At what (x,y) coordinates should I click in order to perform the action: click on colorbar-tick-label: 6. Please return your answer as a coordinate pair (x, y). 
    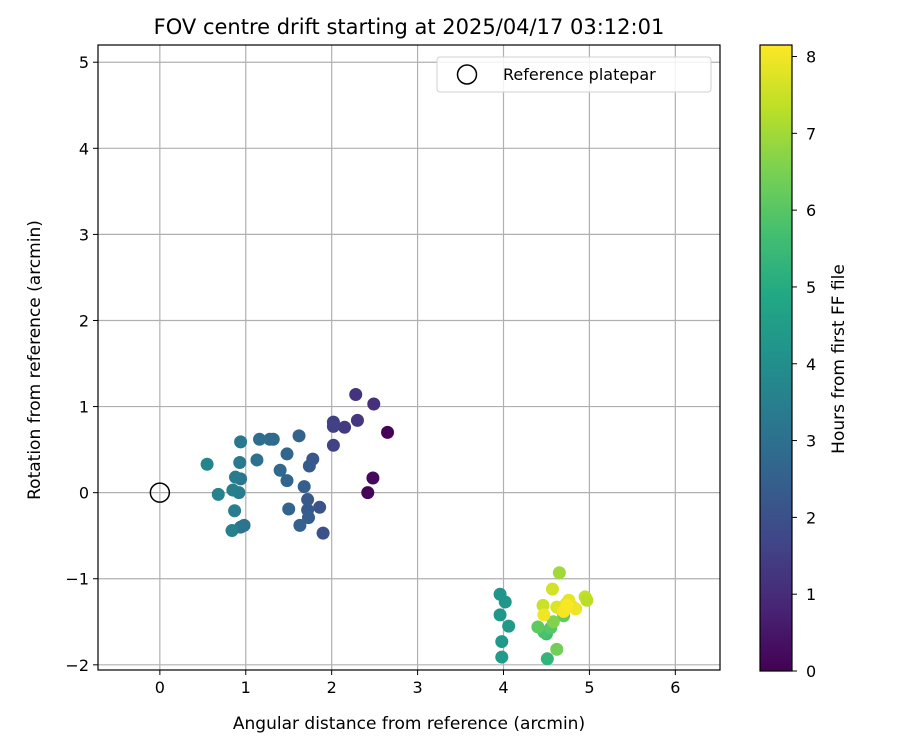
    Looking at the image, I should click on (811, 210).